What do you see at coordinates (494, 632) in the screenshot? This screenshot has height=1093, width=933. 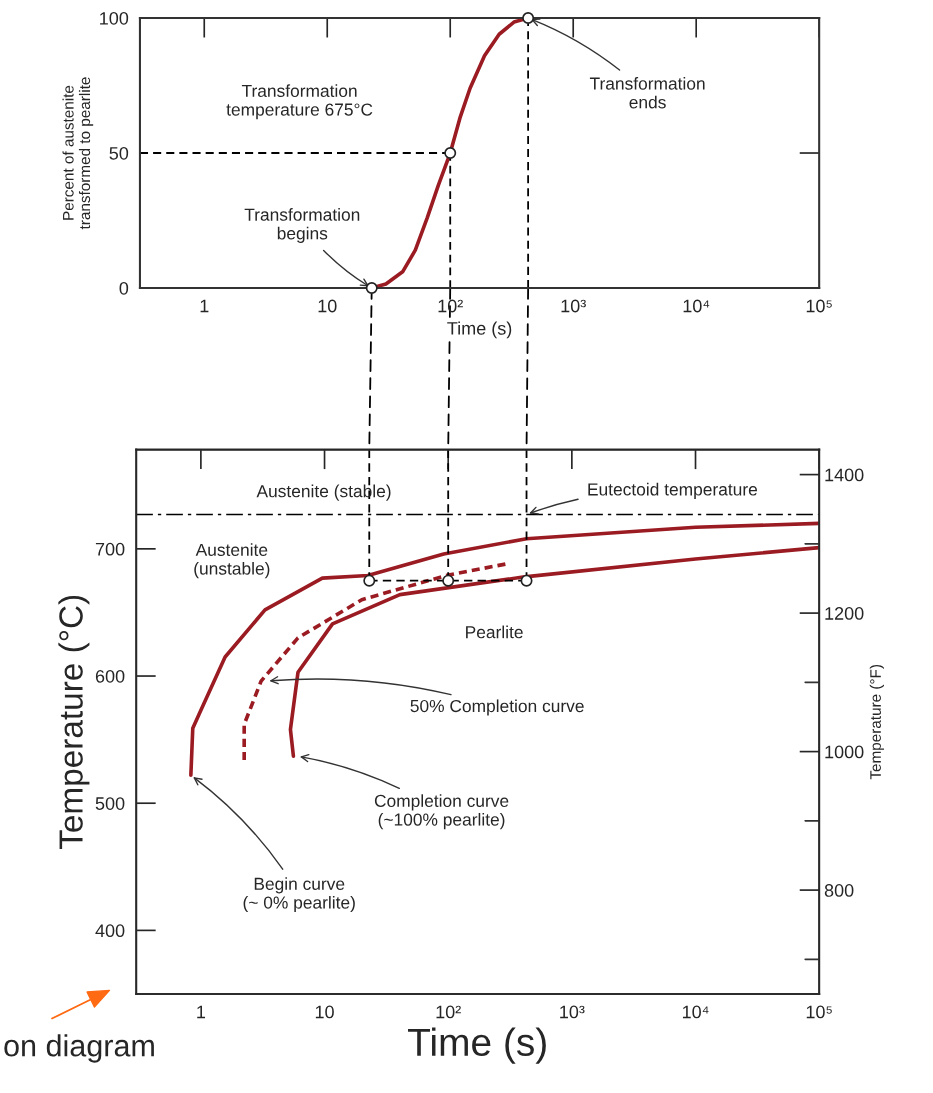 I see `annotation: Pearlite` at bounding box center [494, 632].